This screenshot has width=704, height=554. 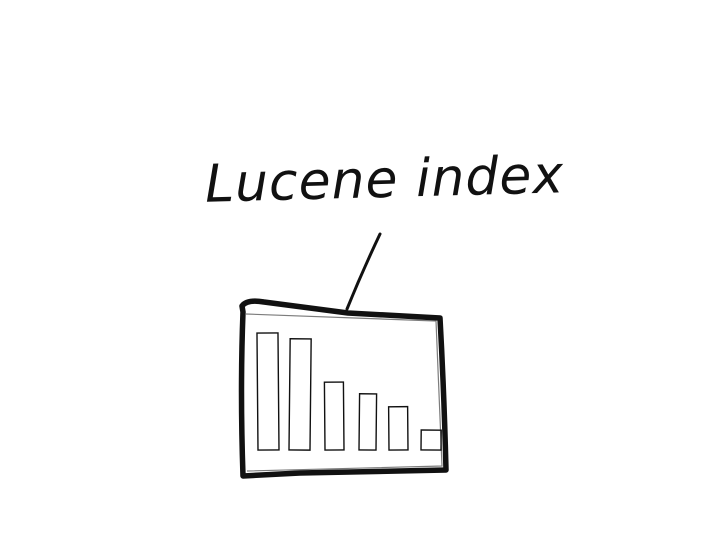 I want to click on index-box-inner-stroke, so click(x=344, y=392).